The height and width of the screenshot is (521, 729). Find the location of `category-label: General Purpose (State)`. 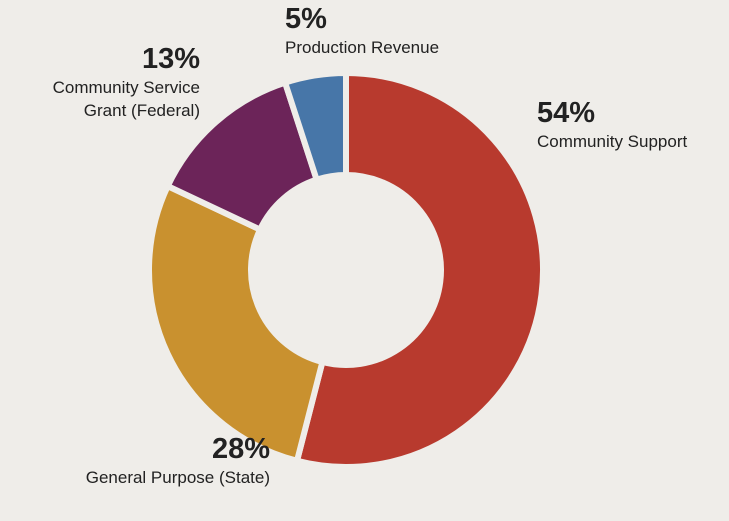

category-label: General Purpose (State) is located at coordinates (177, 477).